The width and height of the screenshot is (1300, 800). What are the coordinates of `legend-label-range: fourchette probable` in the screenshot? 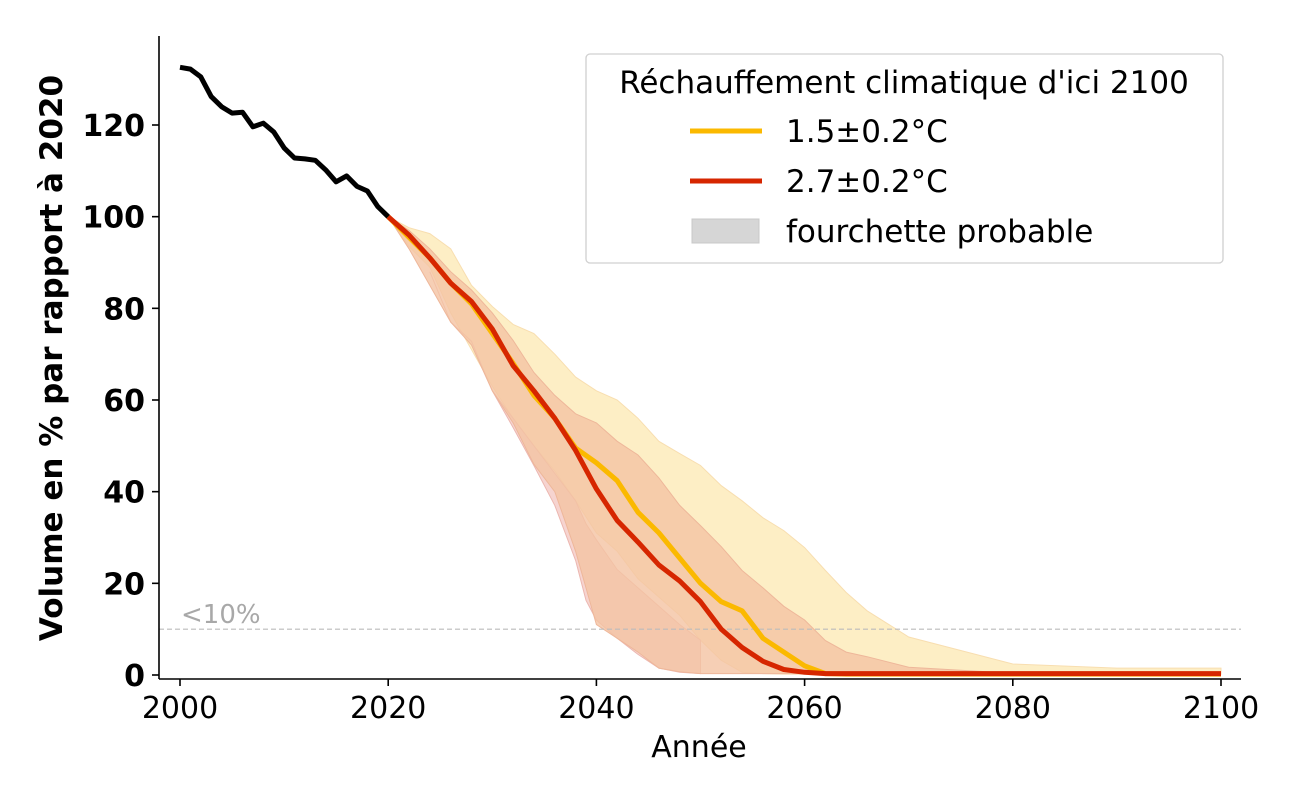 It's located at (939, 232).